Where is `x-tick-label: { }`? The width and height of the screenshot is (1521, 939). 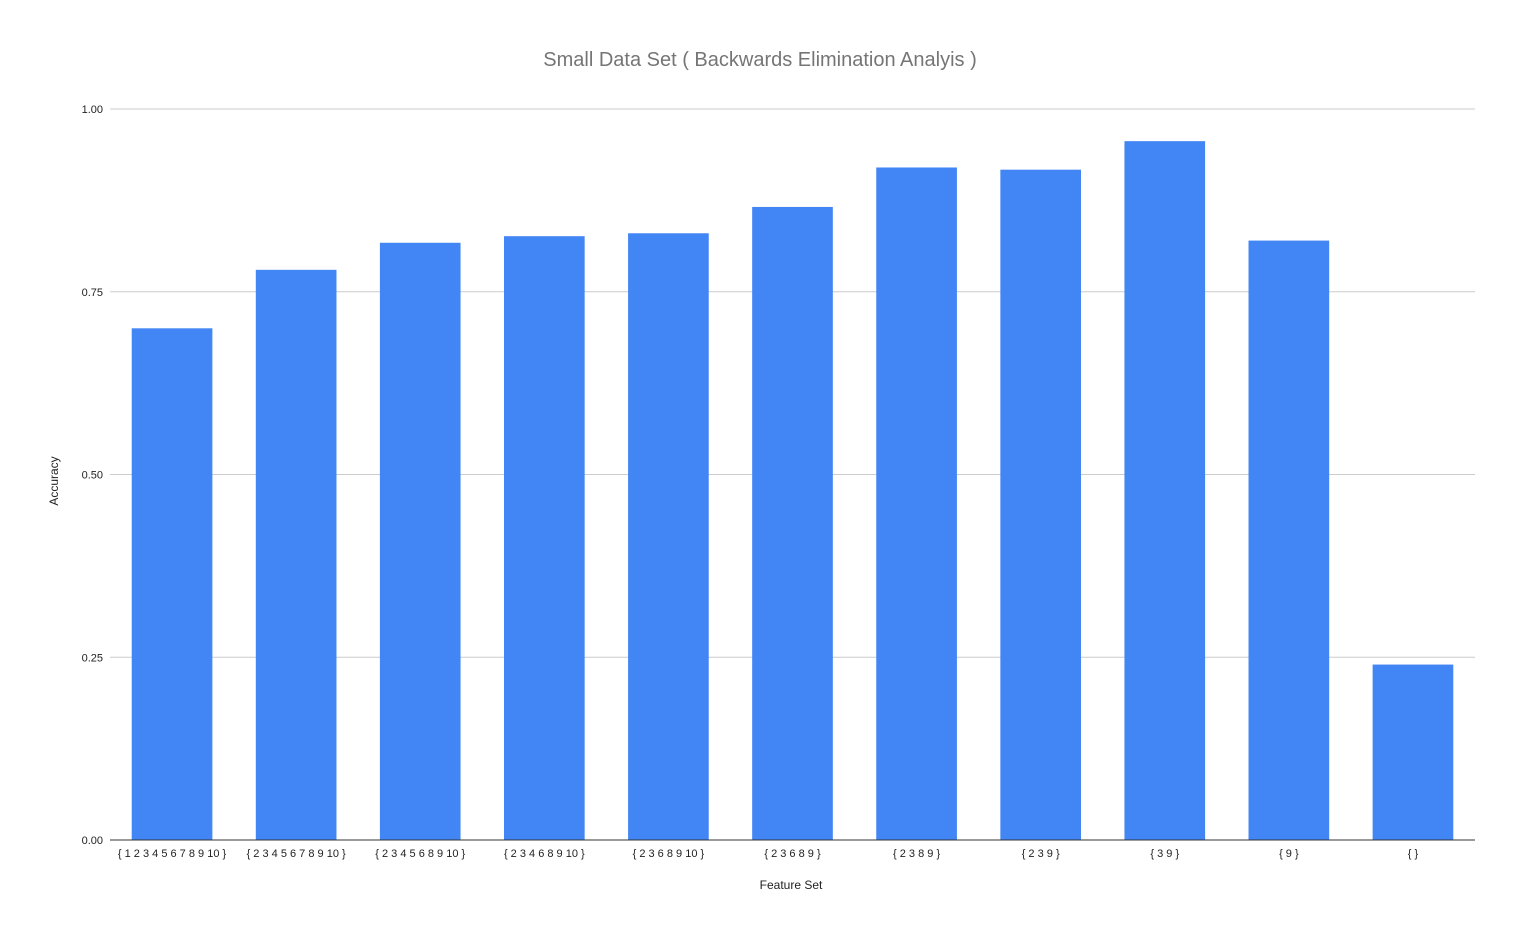 x-tick-label: { } is located at coordinates (1413, 854).